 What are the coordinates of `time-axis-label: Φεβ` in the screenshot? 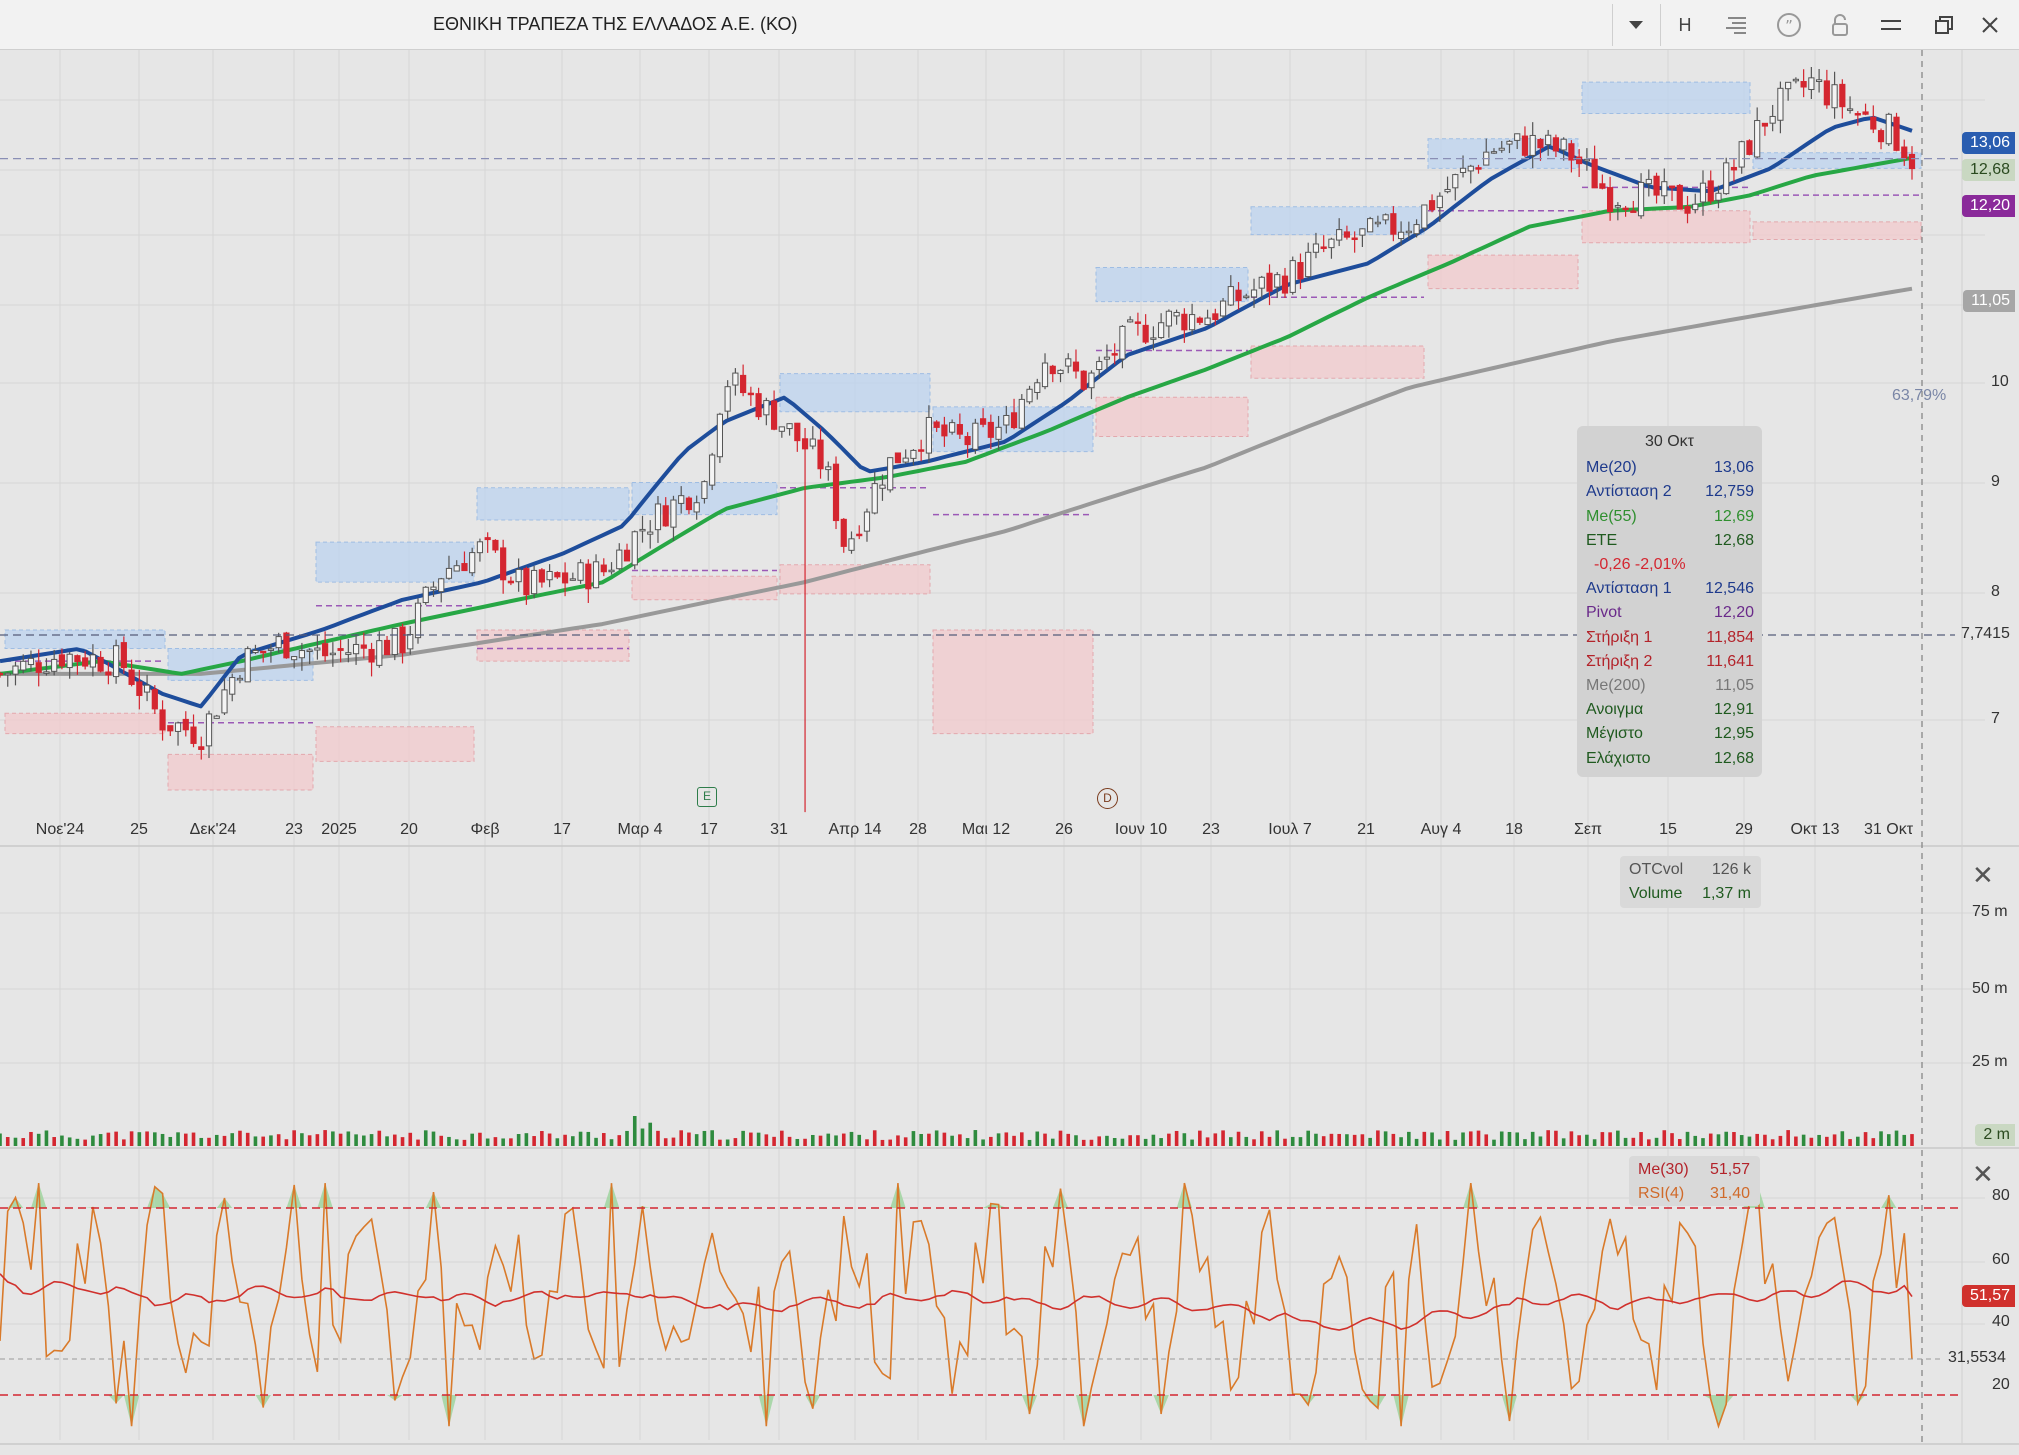 It's located at (485, 829).